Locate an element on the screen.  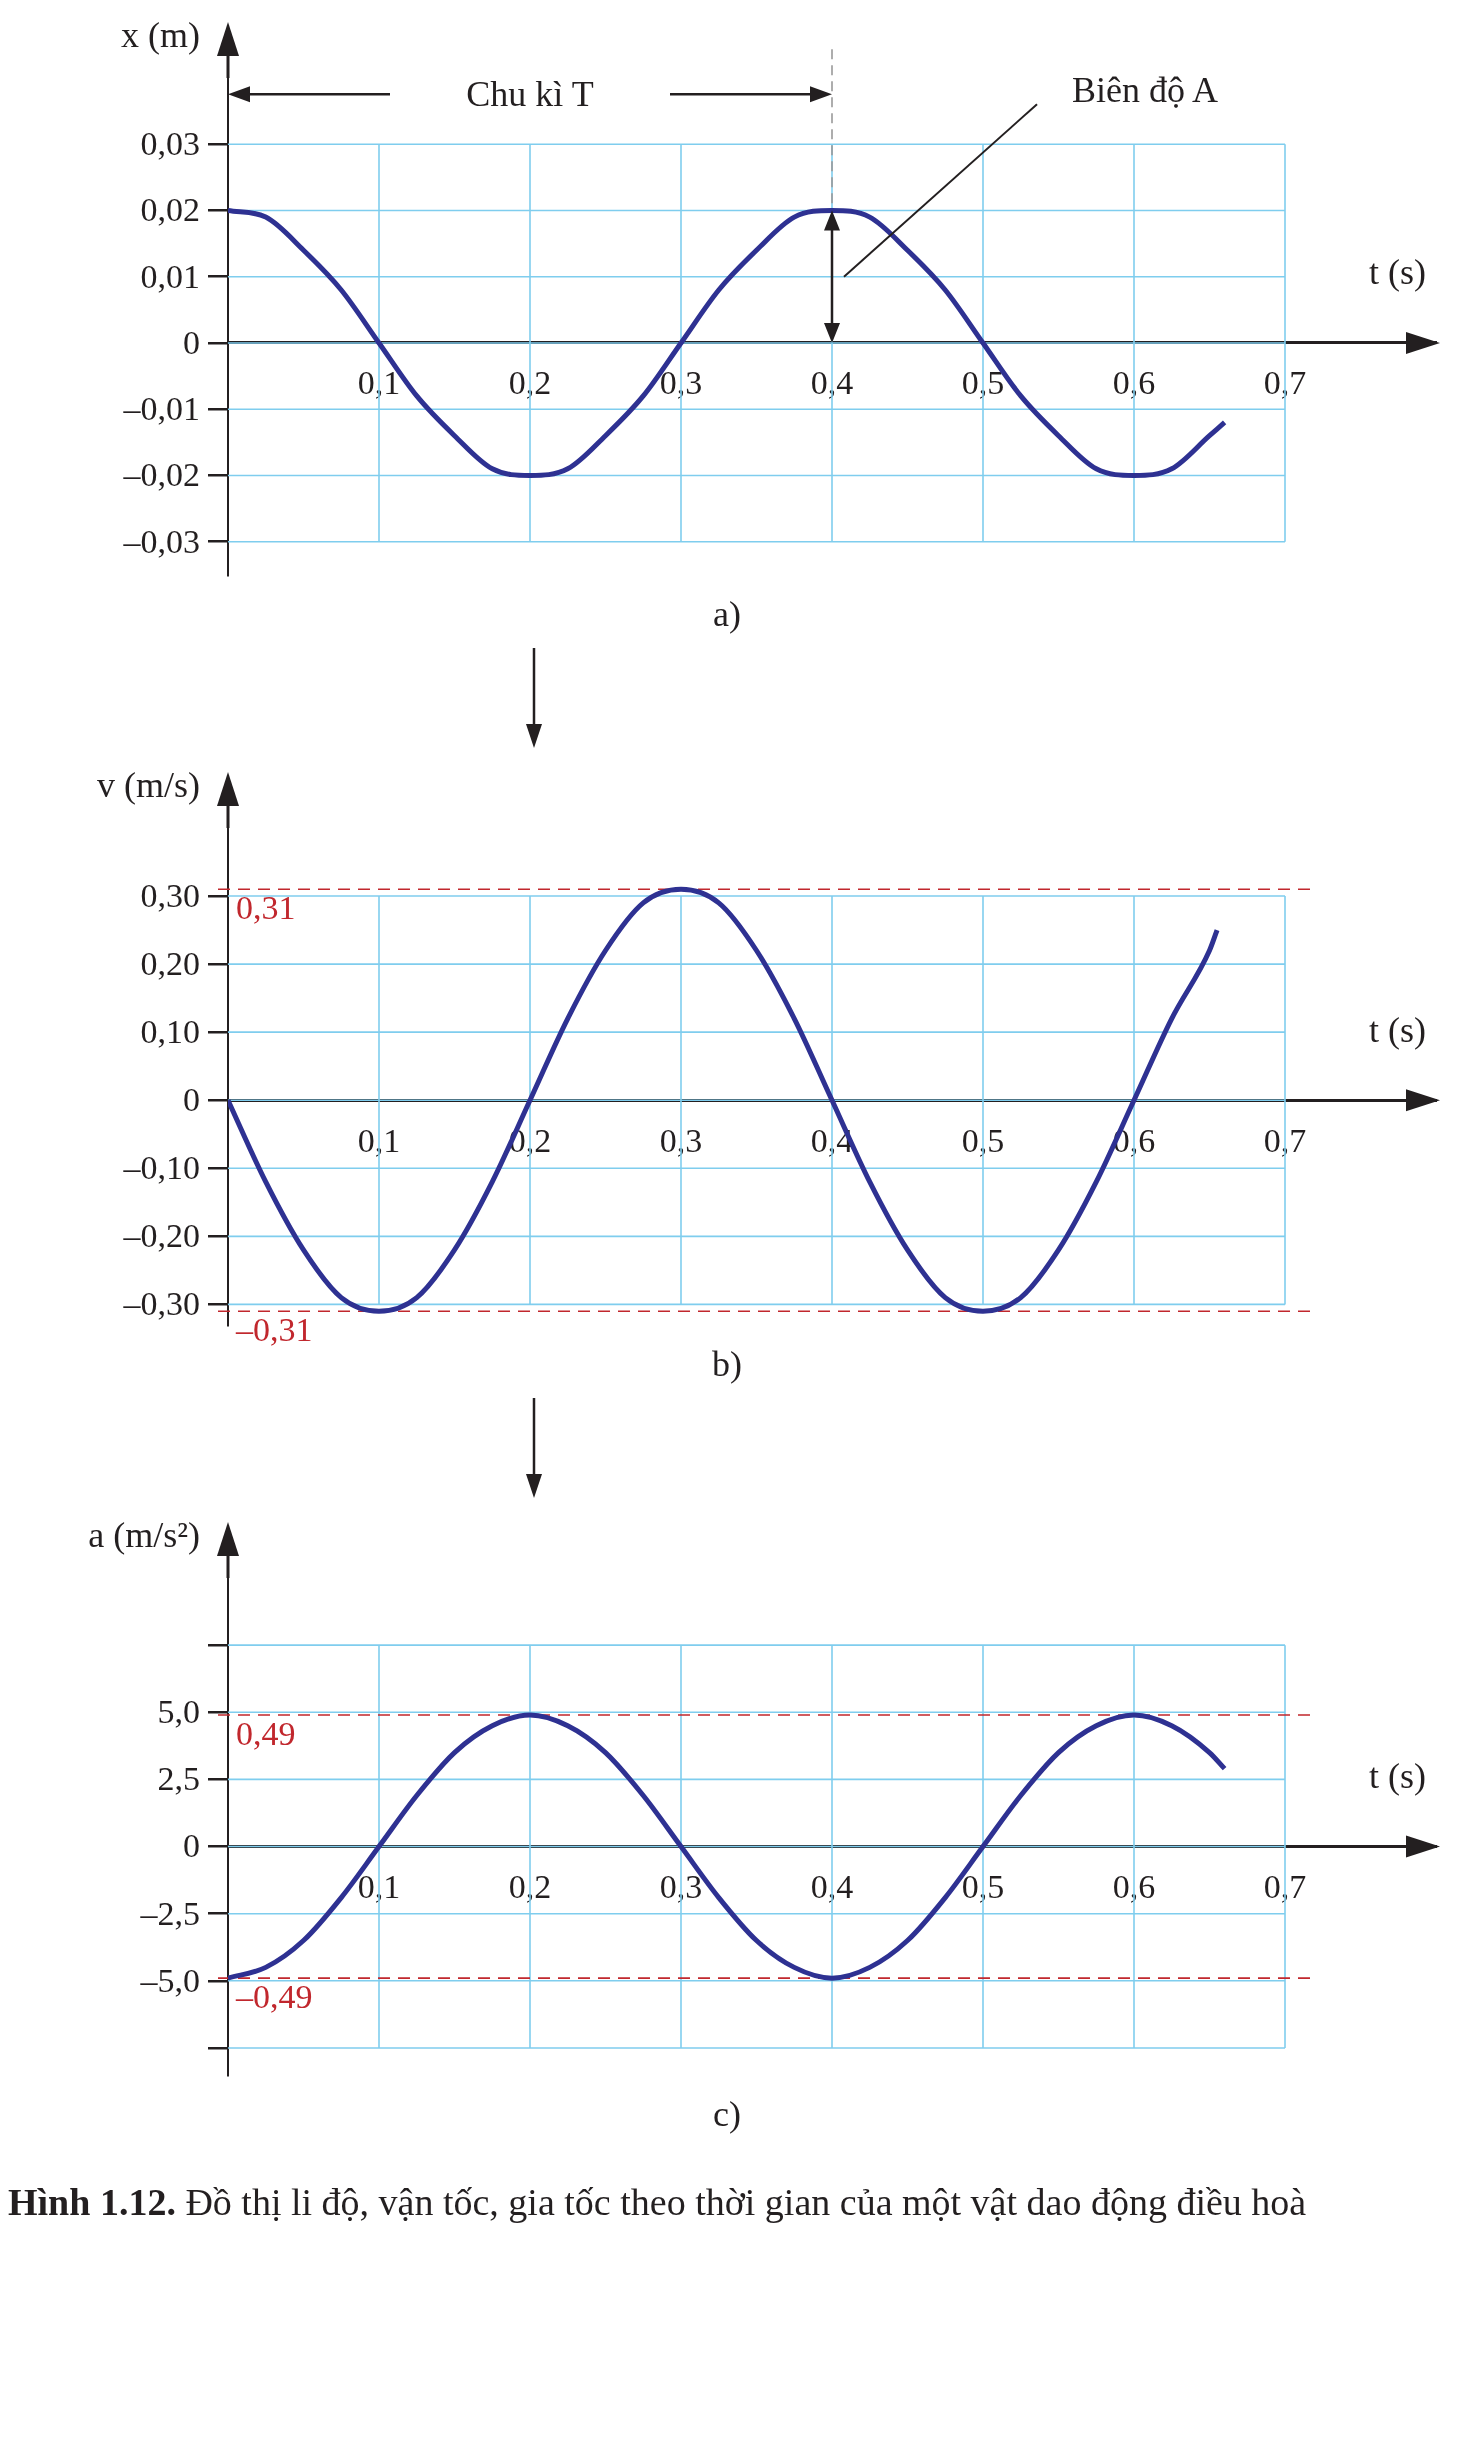
annotation: Chu kì T is located at coordinates (530, 94).